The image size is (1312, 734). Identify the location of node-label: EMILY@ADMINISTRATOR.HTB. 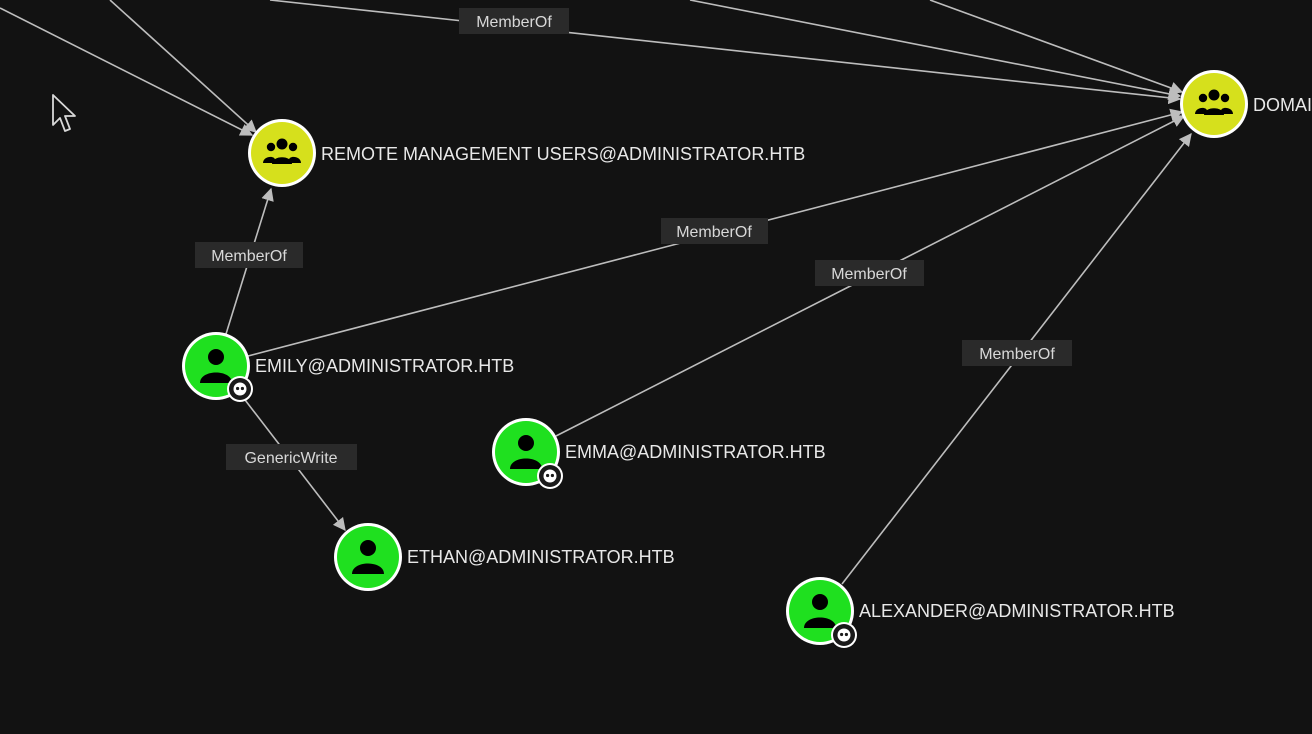
(384, 366).